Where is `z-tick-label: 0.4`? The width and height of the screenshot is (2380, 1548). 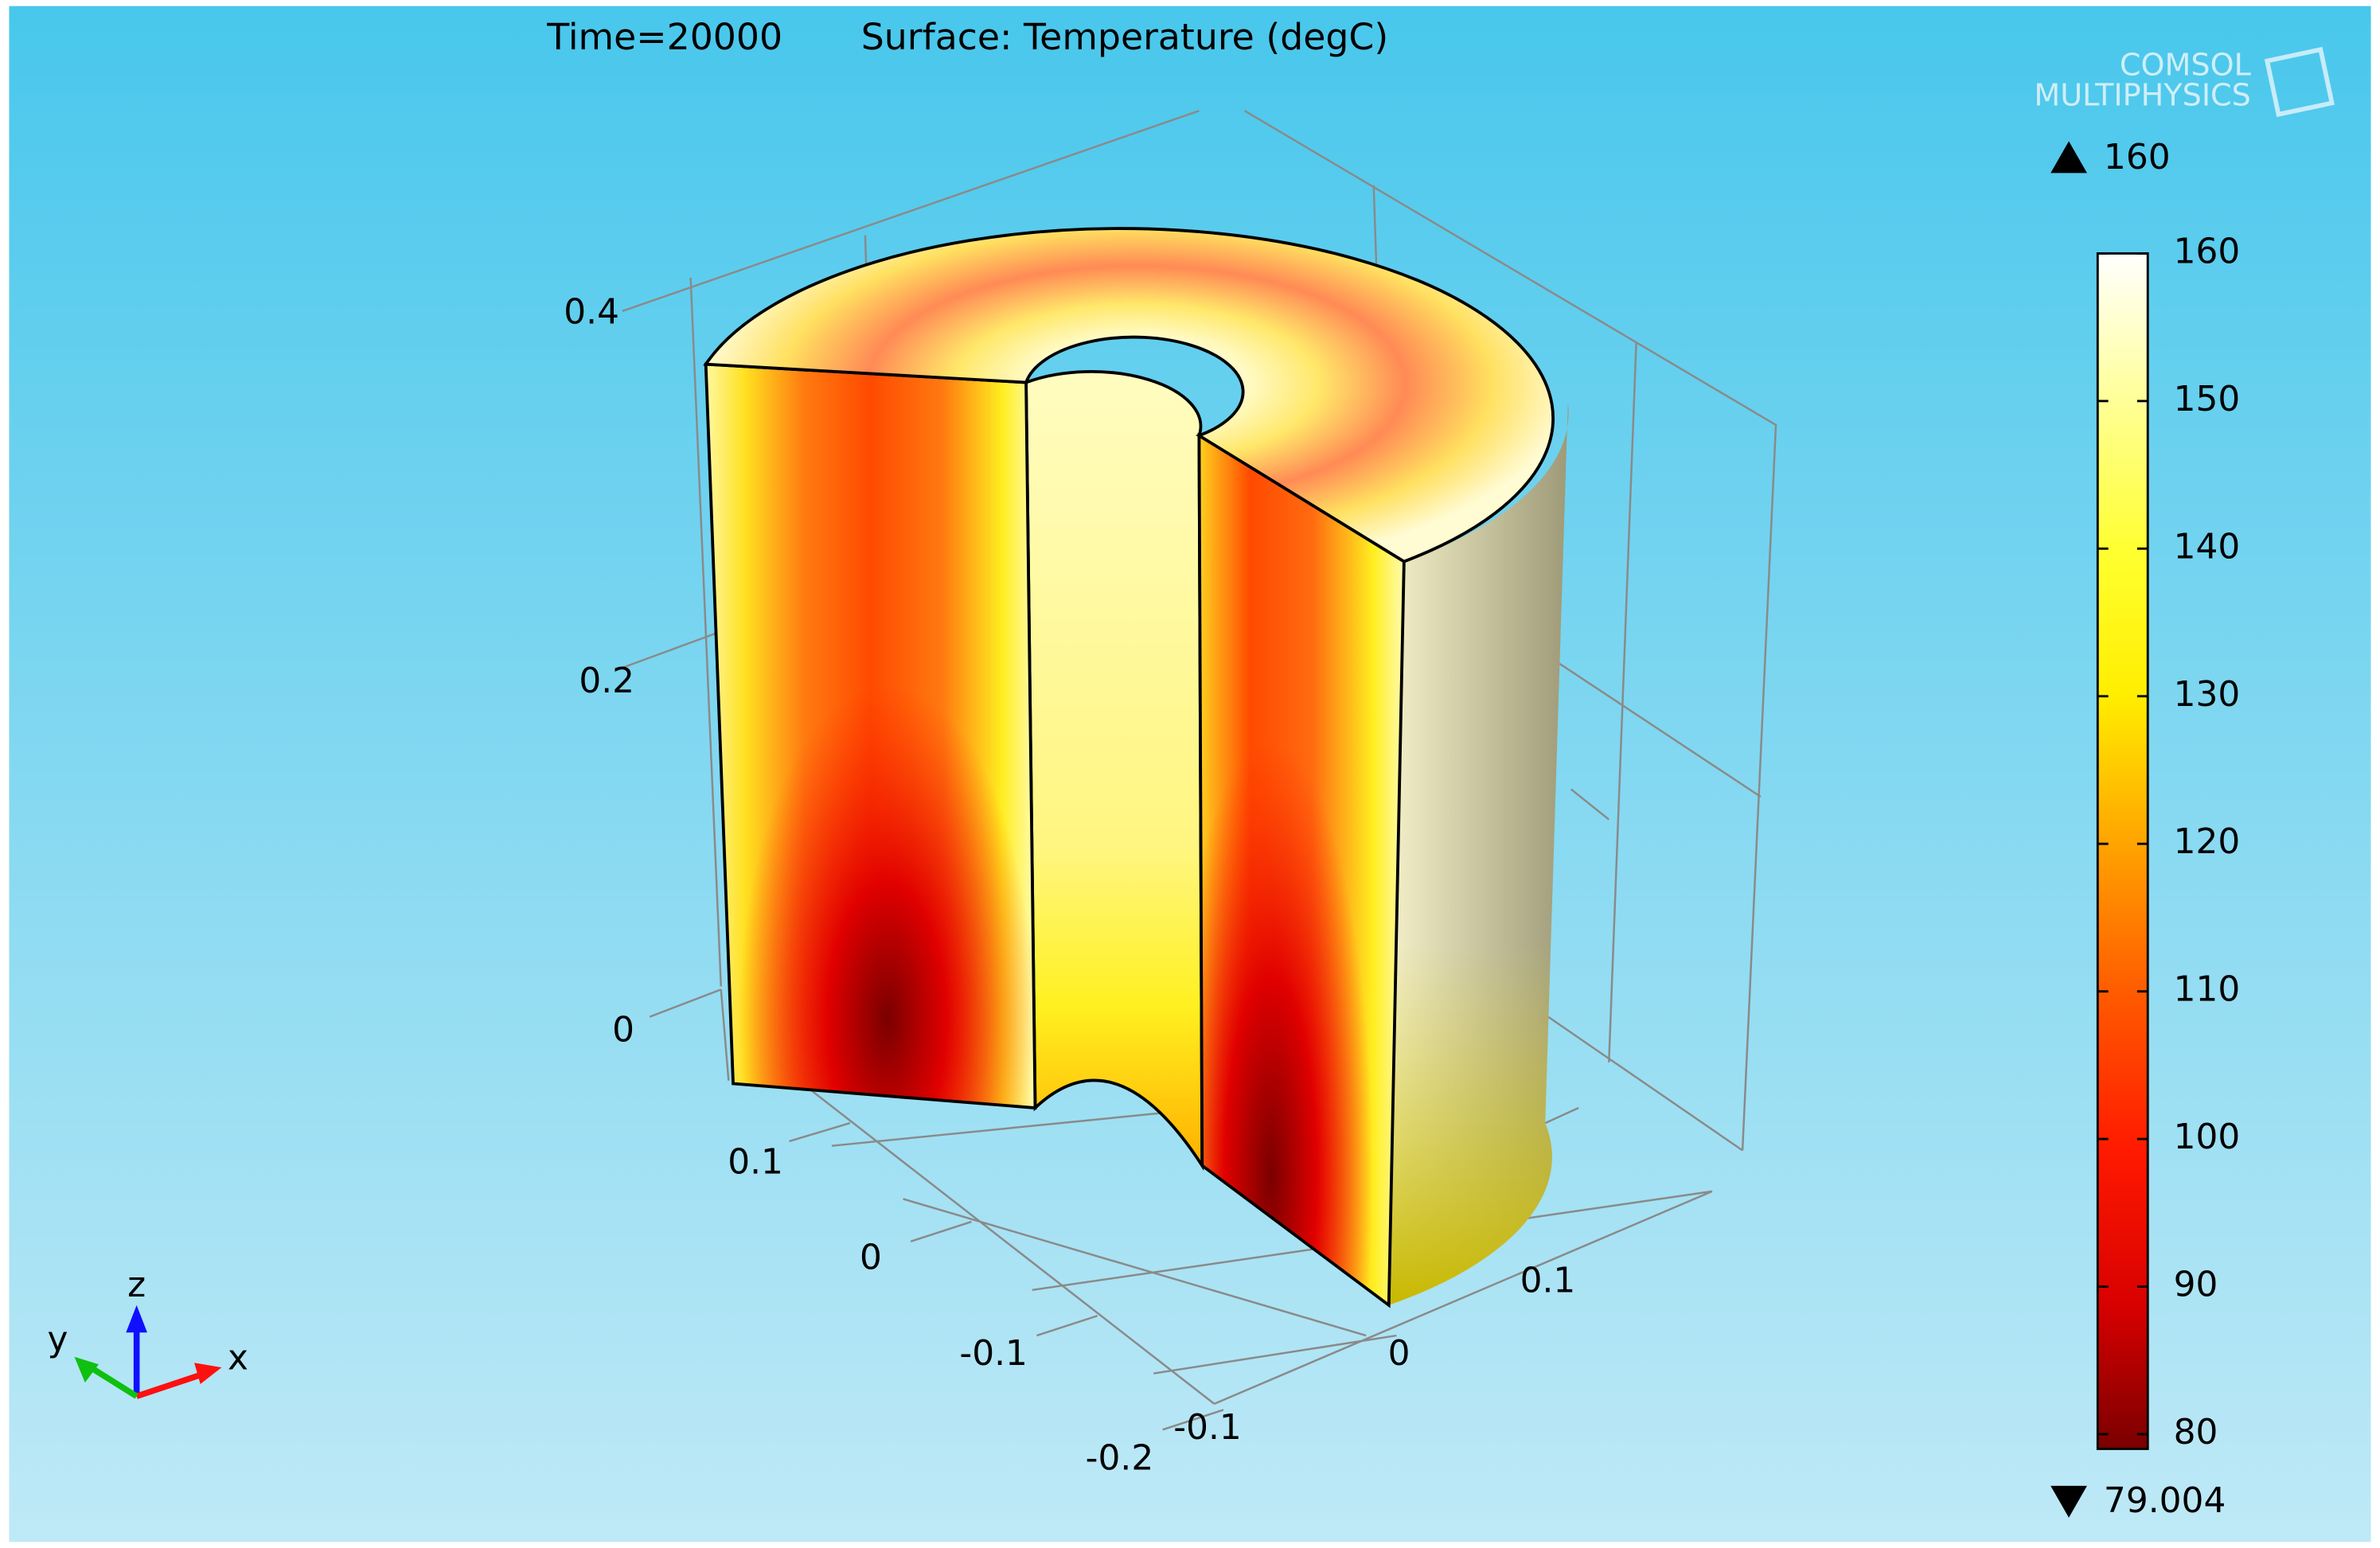
z-tick-label: 0.4 is located at coordinates (591, 313).